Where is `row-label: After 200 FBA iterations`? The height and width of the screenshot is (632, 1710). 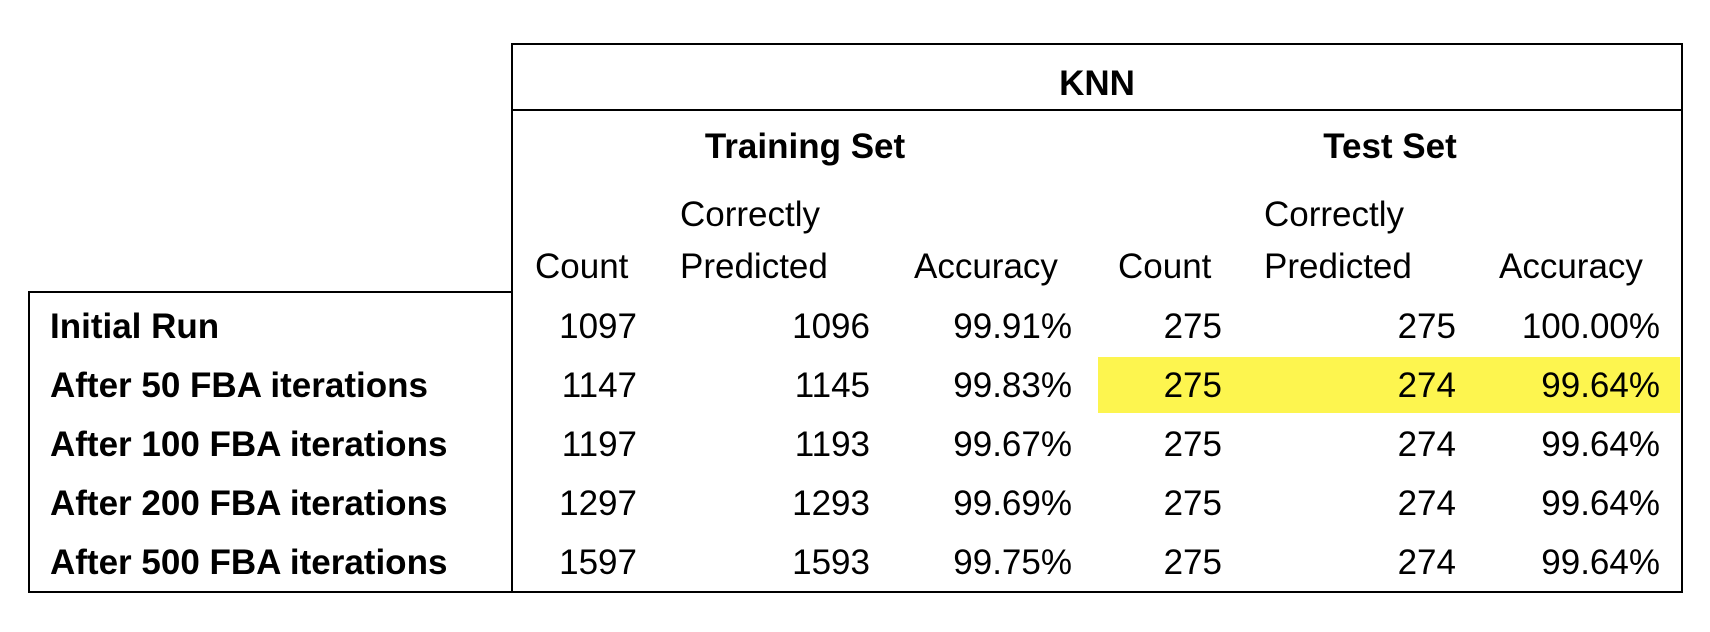 row-label: After 200 FBA iterations is located at coordinates (249, 503).